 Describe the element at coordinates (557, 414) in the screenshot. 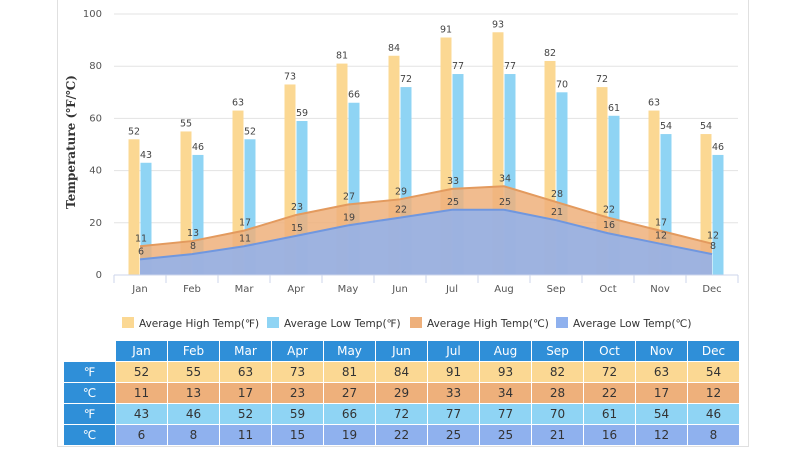

I see `table-cell-2-sep: 70` at that location.